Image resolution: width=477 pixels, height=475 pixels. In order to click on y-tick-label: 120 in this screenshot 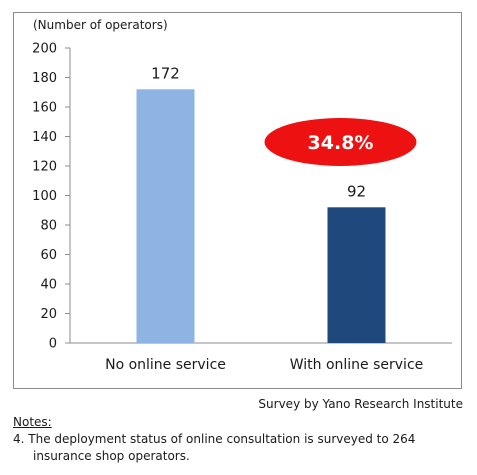, I will do `click(44, 167)`.